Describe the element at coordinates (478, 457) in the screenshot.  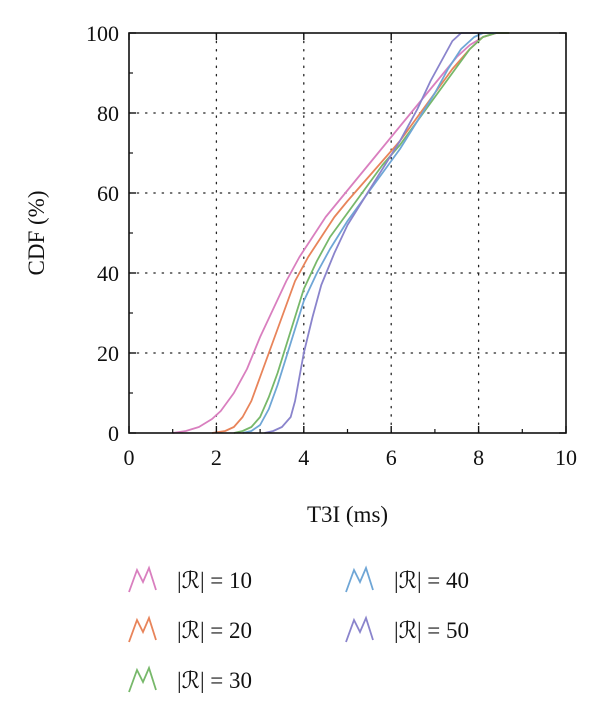
I see `x-tick-label: 8` at that location.